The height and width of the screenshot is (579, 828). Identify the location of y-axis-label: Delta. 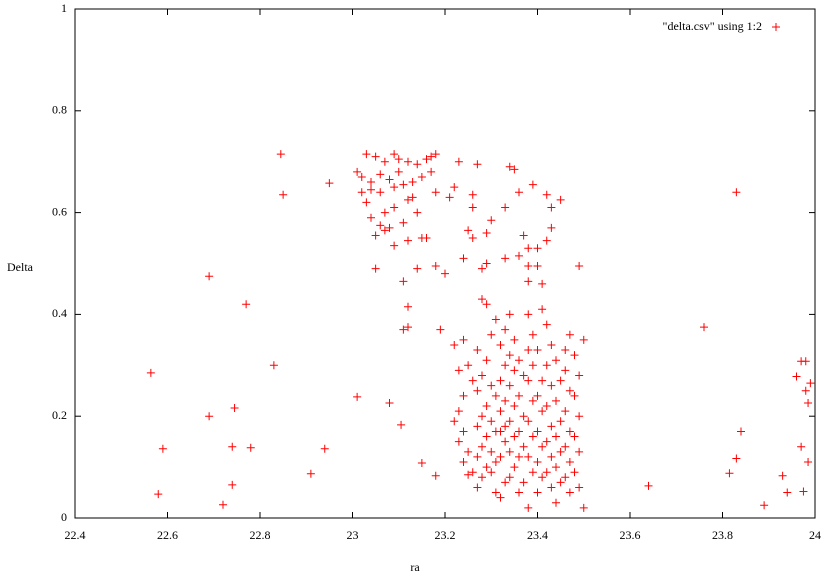
(20, 267).